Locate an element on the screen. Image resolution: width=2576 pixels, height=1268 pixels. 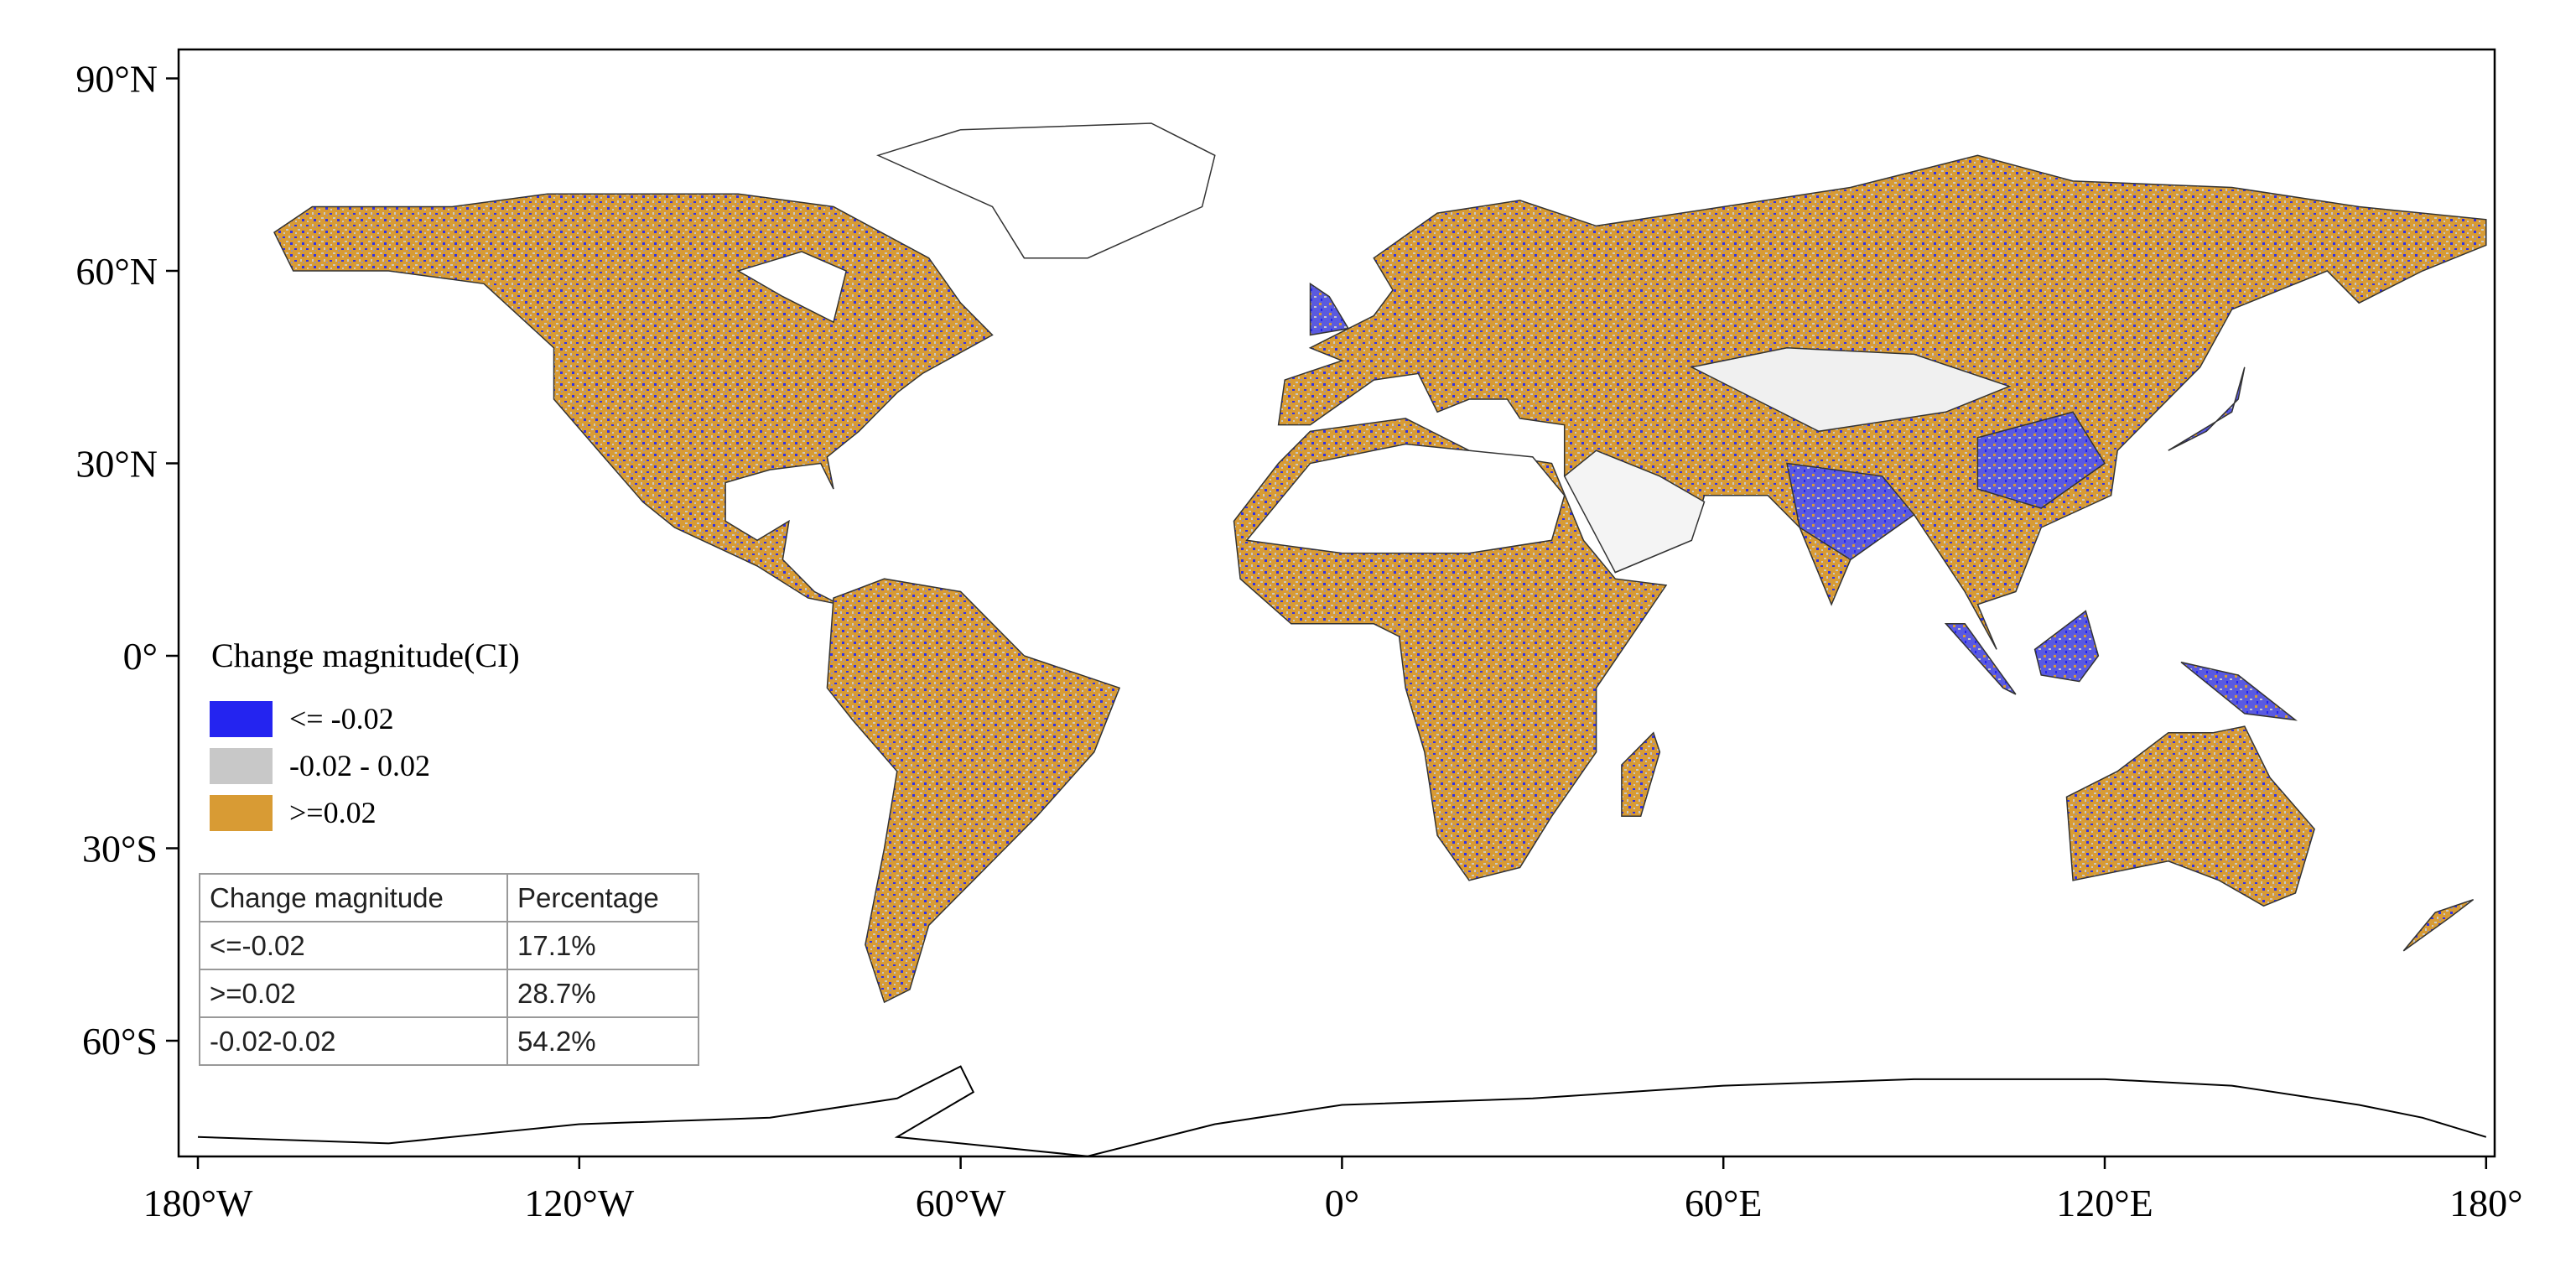
x-tick-label: 180°W is located at coordinates (198, 1203).